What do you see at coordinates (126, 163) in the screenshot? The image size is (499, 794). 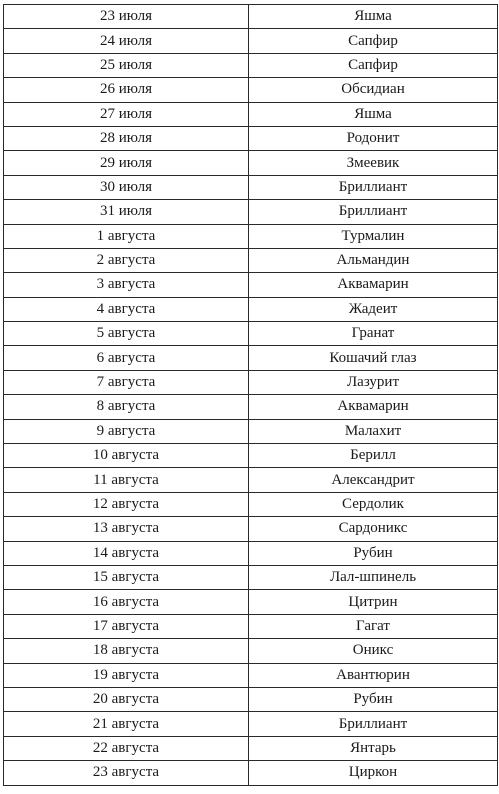 I see `date-cell: 29 июля` at bounding box center [126, 163].